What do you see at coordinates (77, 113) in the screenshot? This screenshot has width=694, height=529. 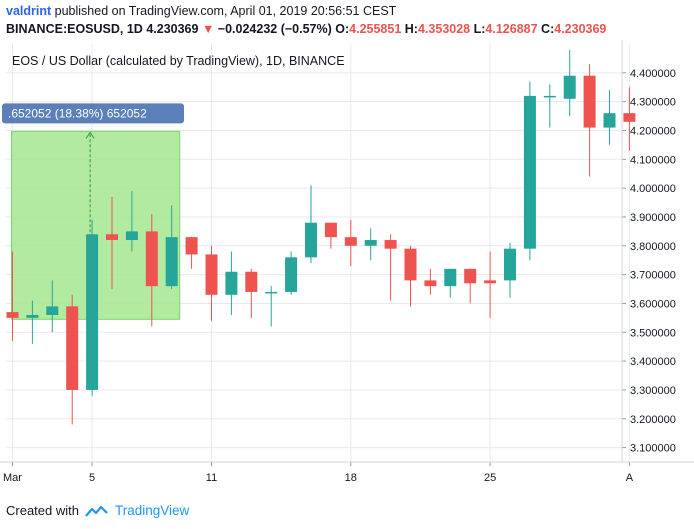 I see `range-measure-label: .652052 (18.38%) 652052` at bounding box center [77, 113].